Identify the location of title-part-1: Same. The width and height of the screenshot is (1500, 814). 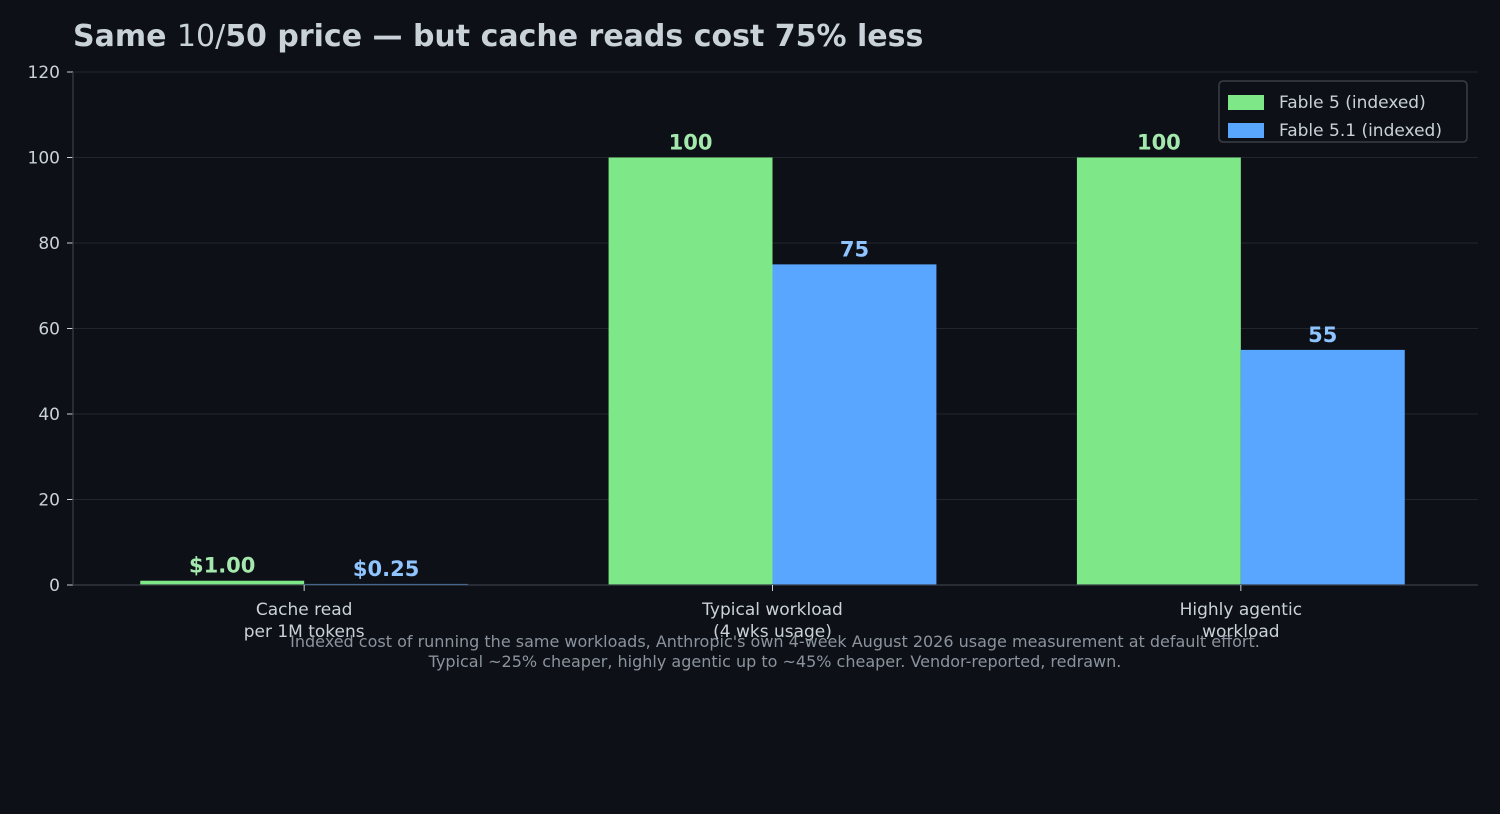
(125, 36).